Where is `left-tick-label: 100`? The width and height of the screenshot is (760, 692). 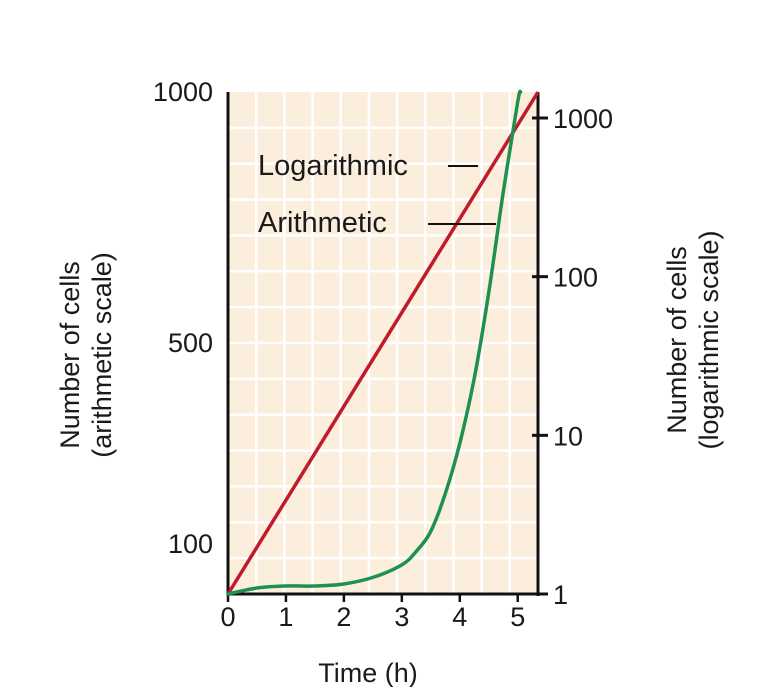
left-tick-label: 100 is located at coordinates (190, 544).